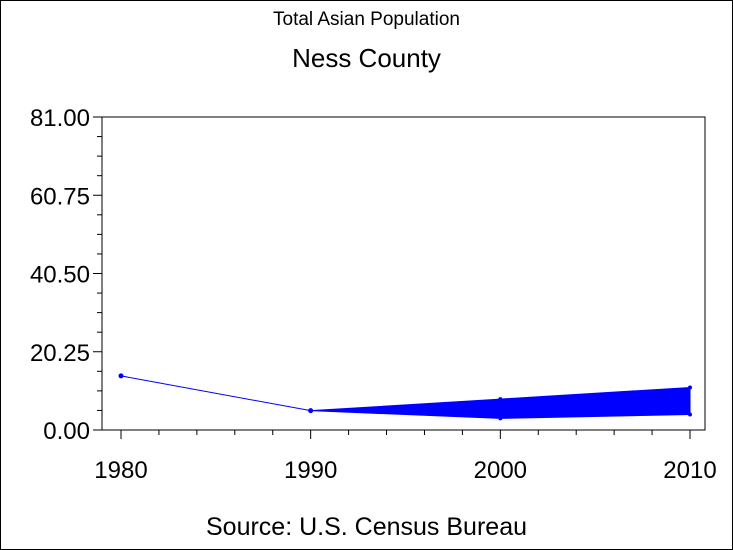  Describe the element at coordinates (60, 275) in the screenshot. I see `y-tick-label: 40.50` at that location.